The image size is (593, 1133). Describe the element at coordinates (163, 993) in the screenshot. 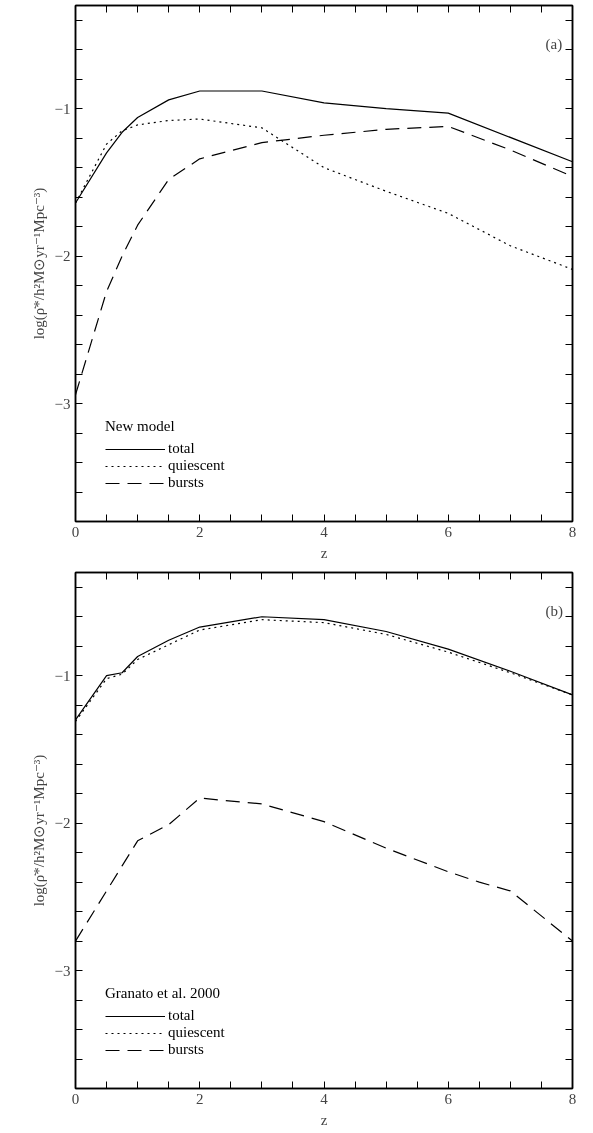

I see `legend-title: Granato et al. 2000` at that location.